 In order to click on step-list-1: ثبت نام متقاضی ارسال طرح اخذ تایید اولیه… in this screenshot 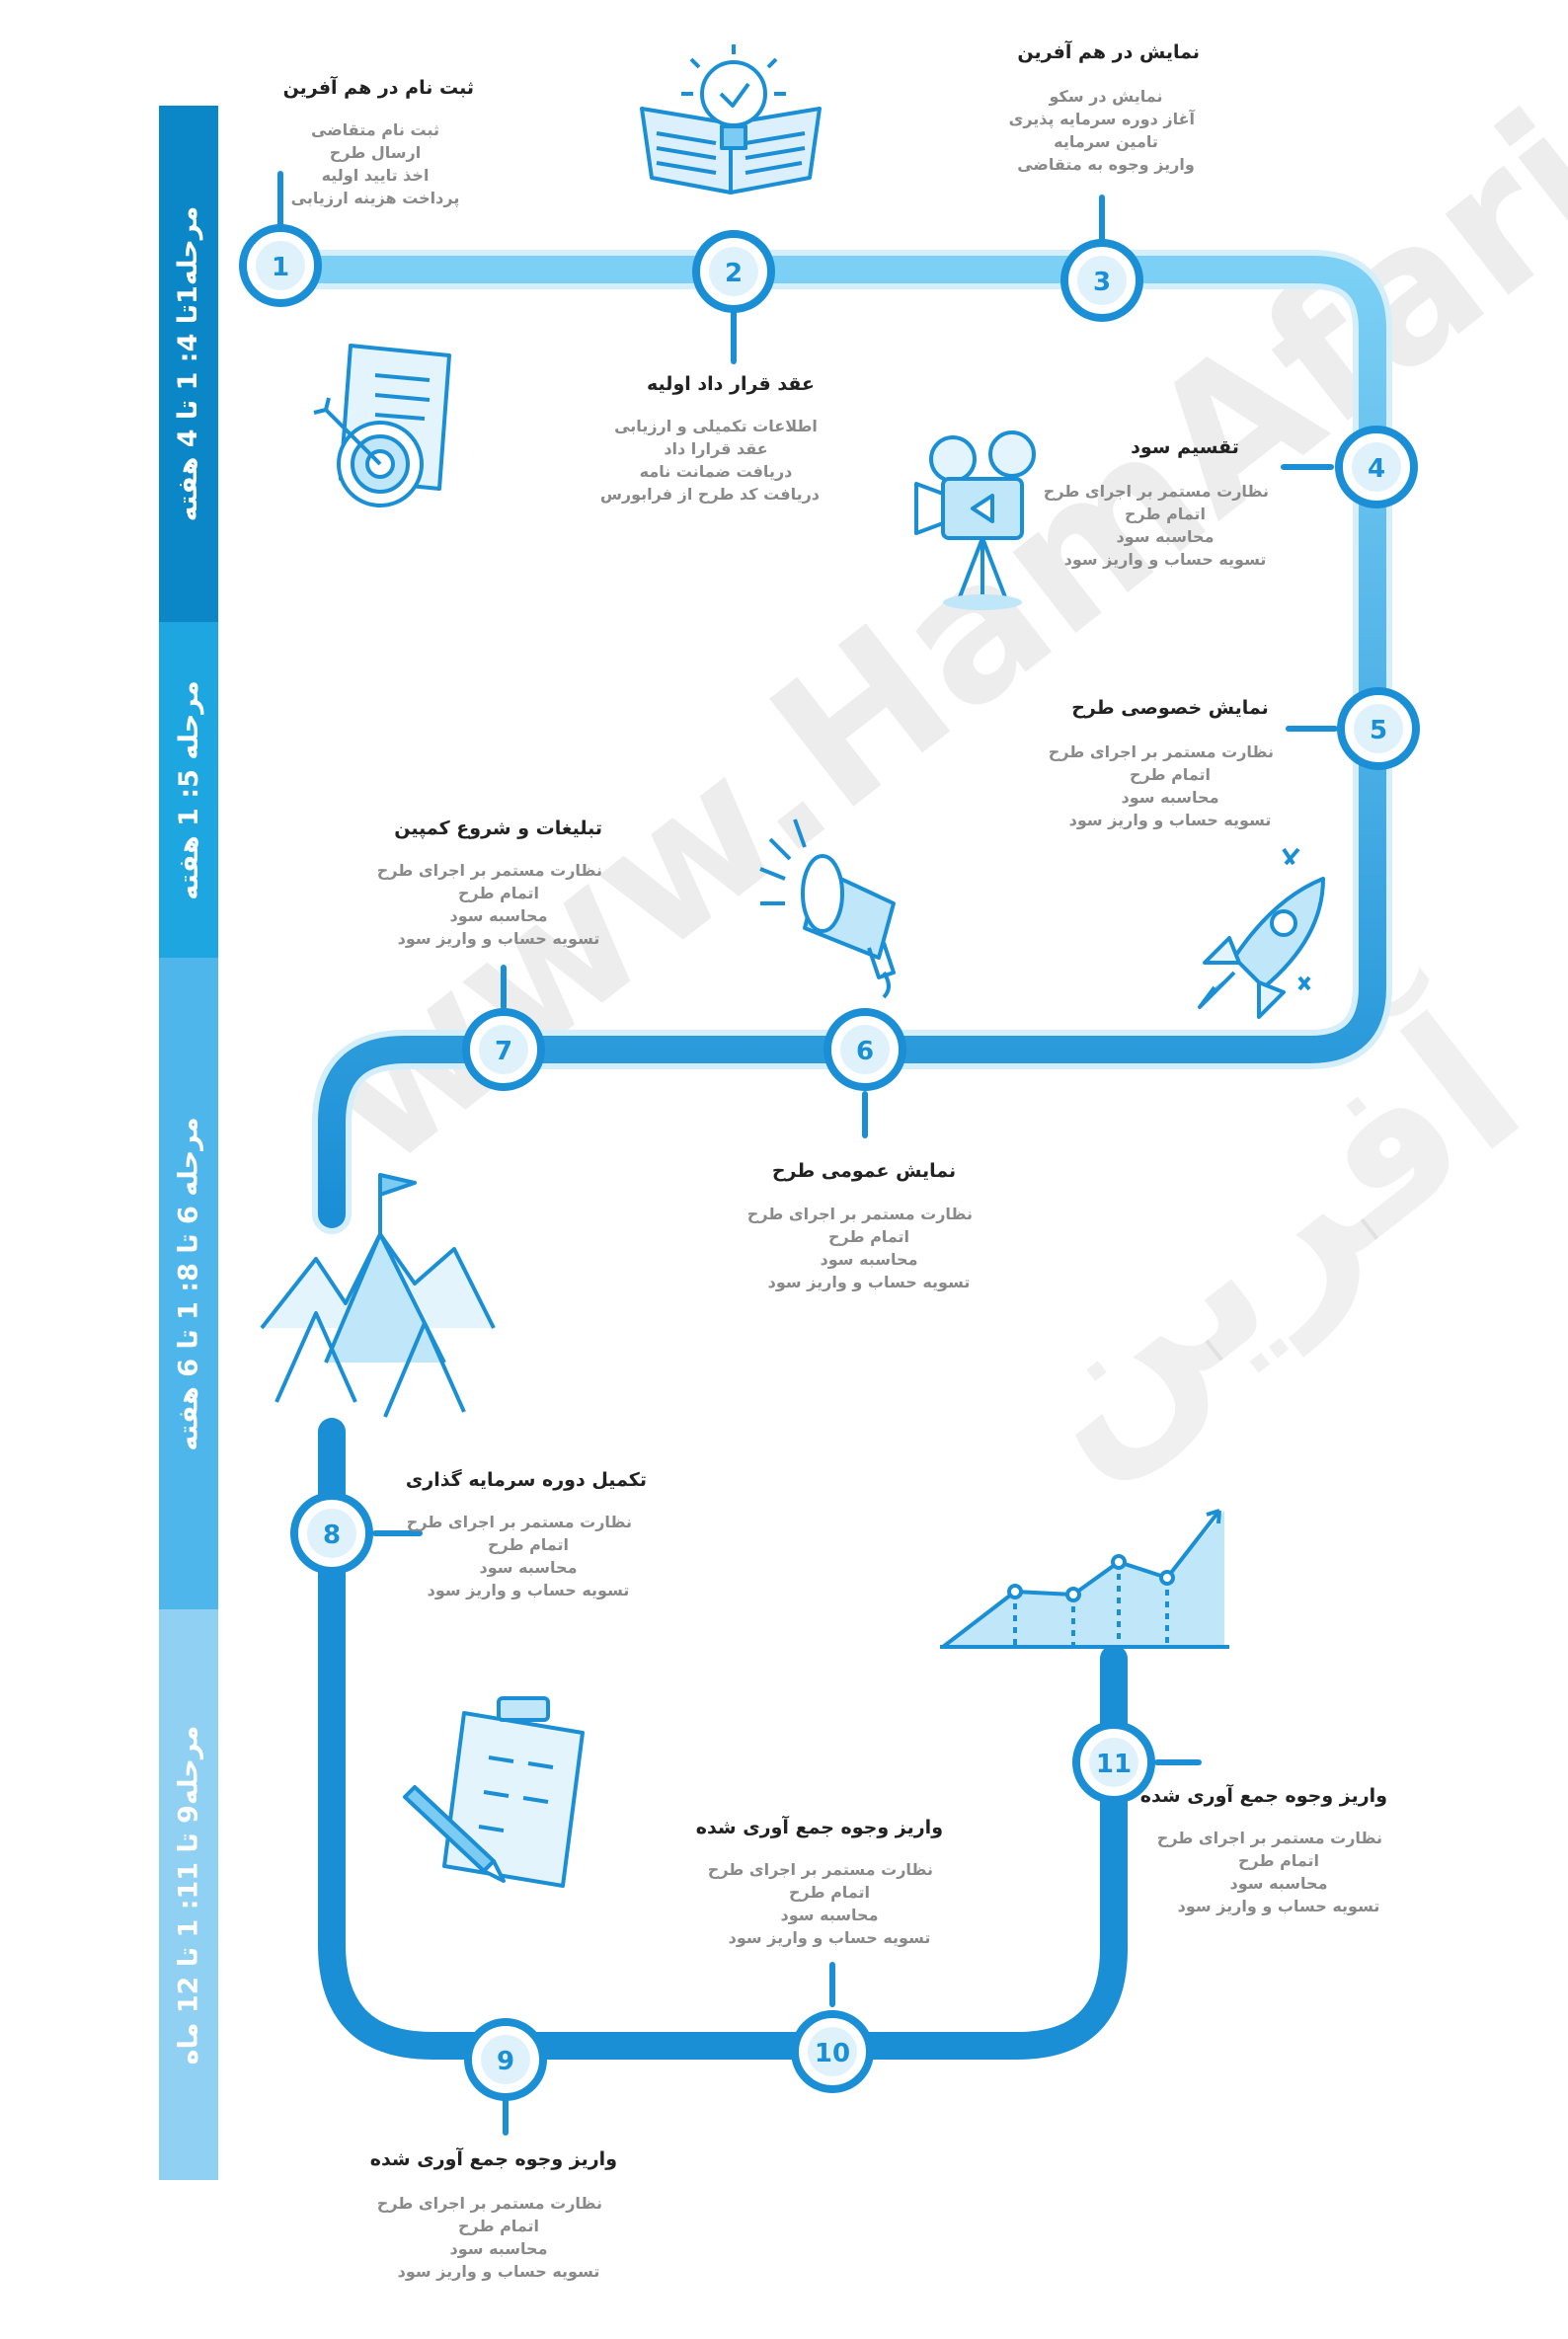, I will do `click(375, 163)`.